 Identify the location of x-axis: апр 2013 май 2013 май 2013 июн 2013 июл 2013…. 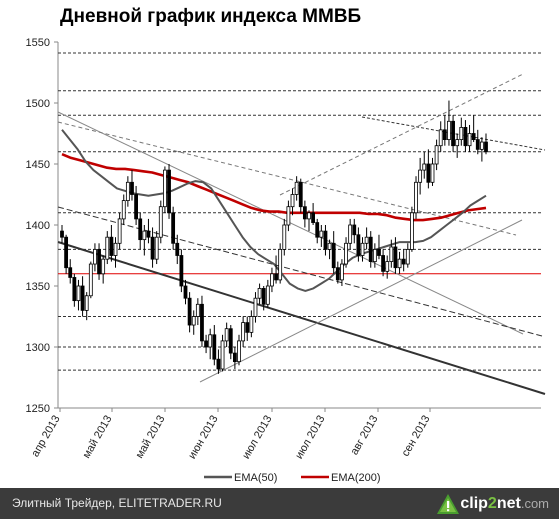
(231, 435).